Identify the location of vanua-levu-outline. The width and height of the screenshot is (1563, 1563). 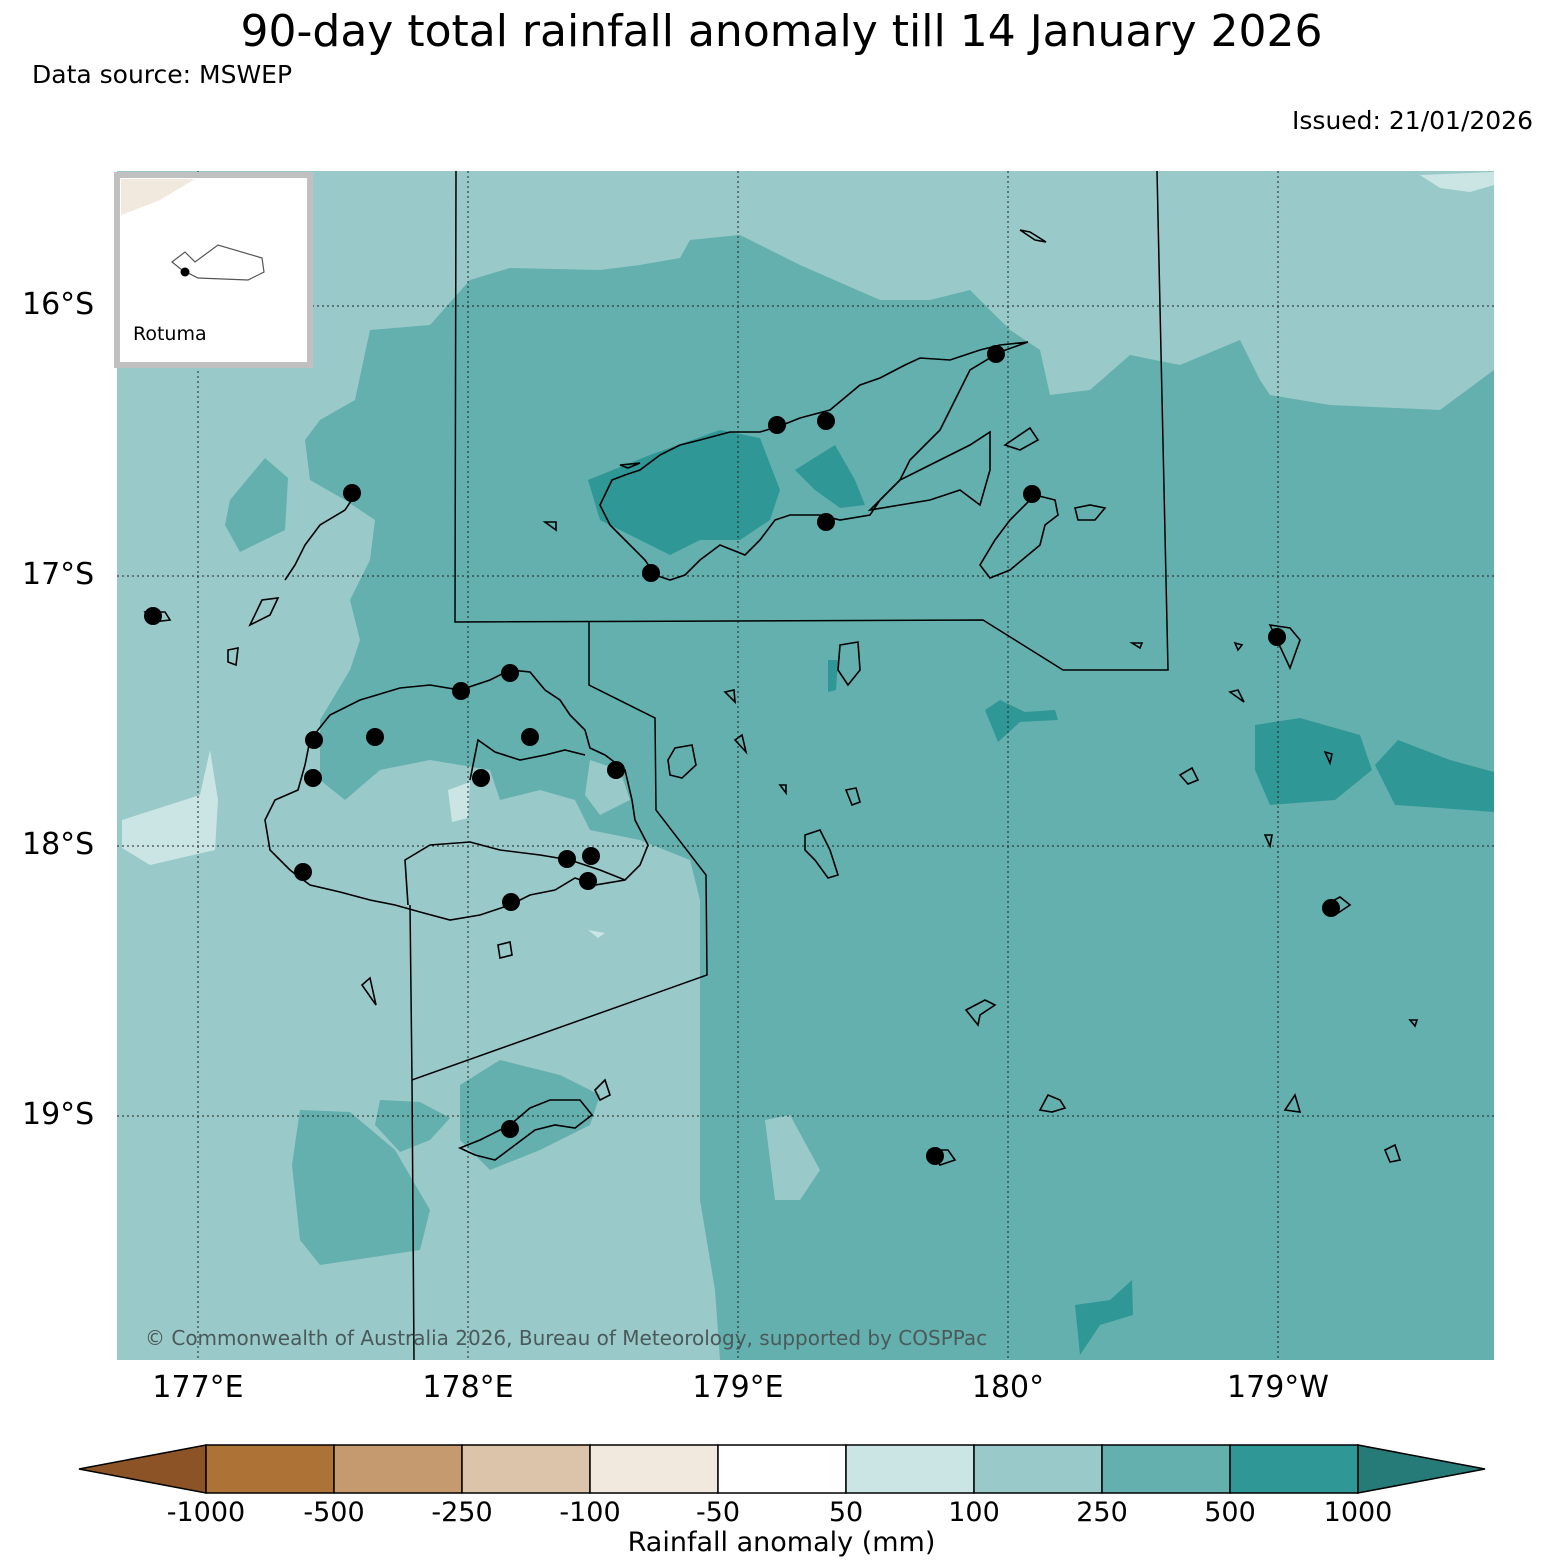
(814, 461).